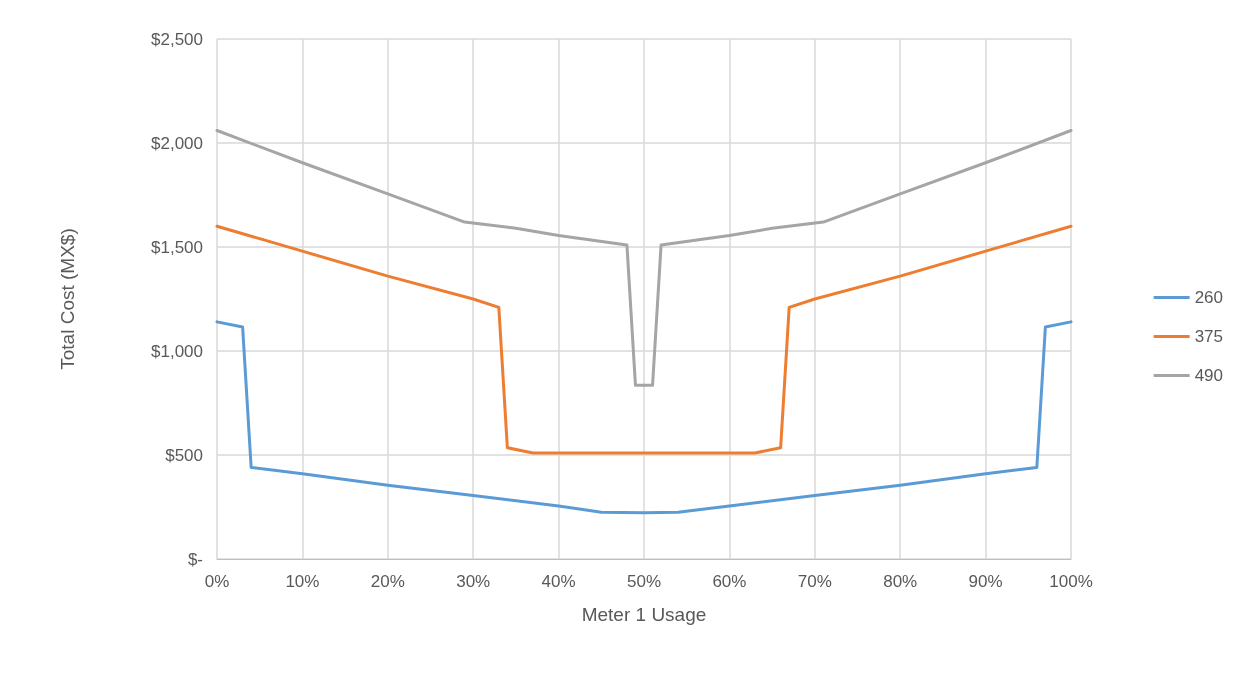  Describe the element at coordinates (644, 581) in the screenshot. I see `x-tick-label: 50%` at that location.